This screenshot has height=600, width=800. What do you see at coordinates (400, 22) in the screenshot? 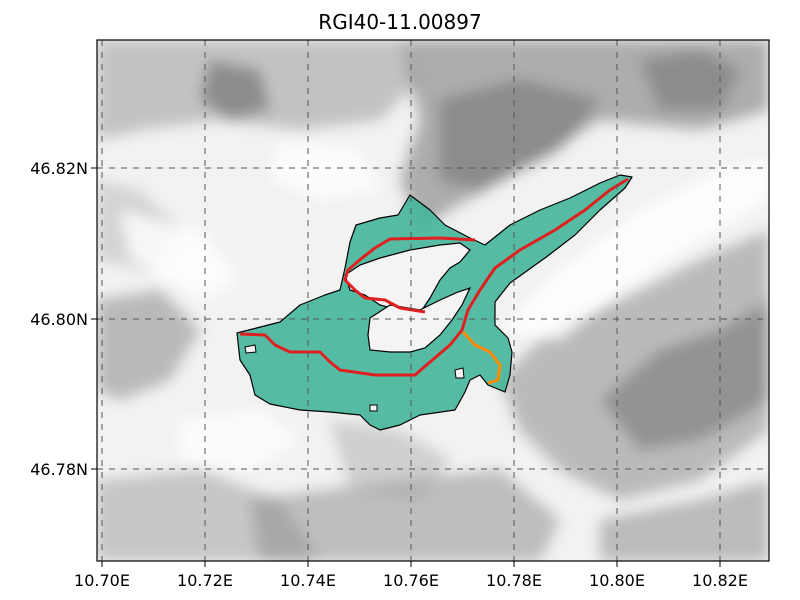
I see `map-title: RGI40-11.00897` at bounding box center [400, 22].